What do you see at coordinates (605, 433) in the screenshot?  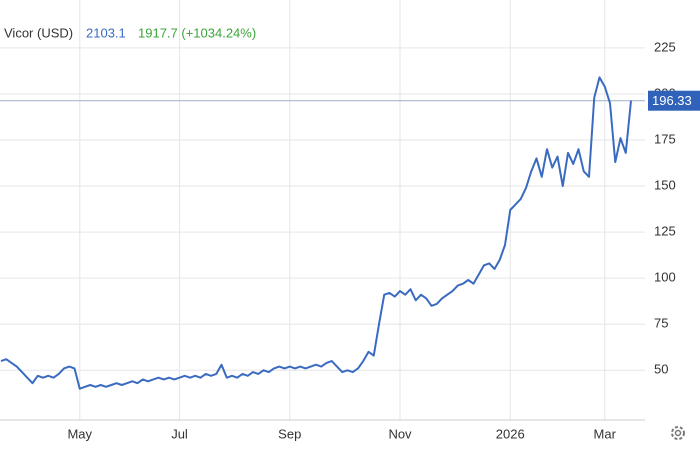 I see `x-tick-label: Mar` at bounding box center [605, 433].